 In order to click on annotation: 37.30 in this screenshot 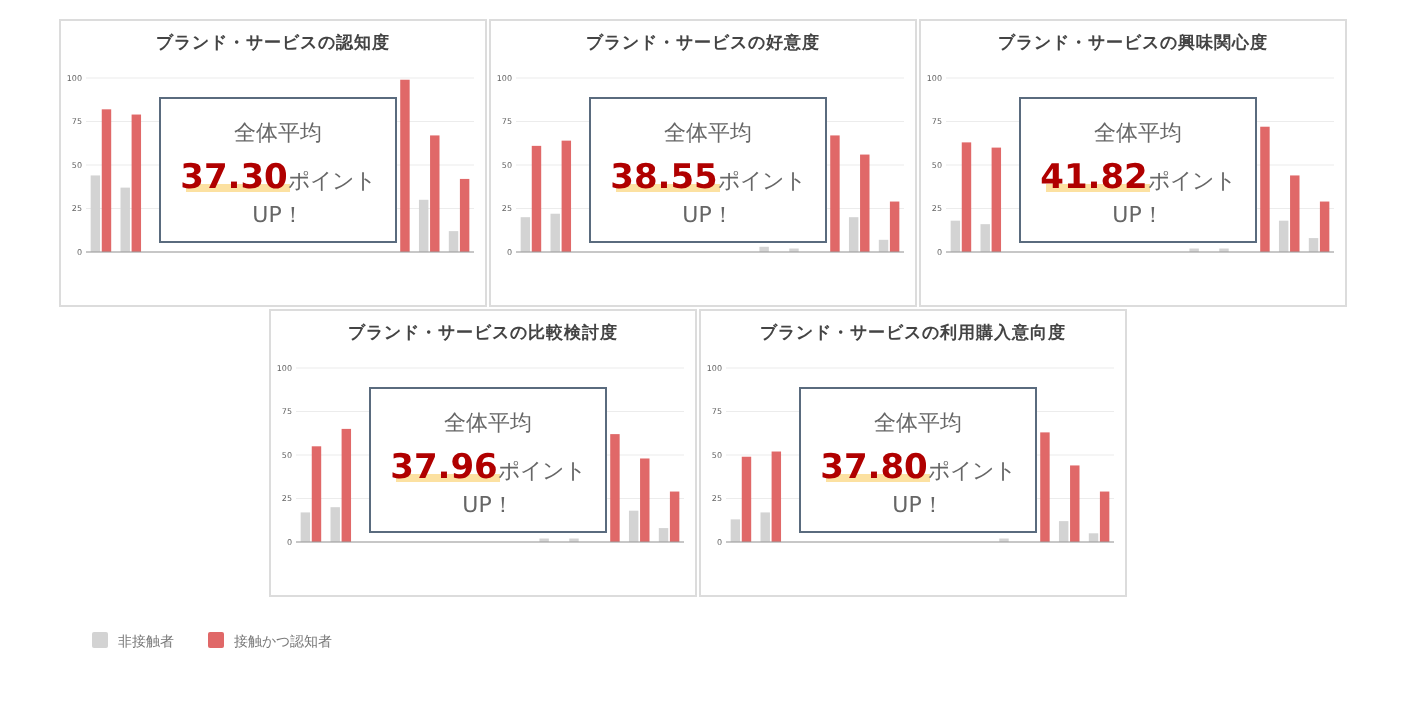, I will do `click(234, 178)`.